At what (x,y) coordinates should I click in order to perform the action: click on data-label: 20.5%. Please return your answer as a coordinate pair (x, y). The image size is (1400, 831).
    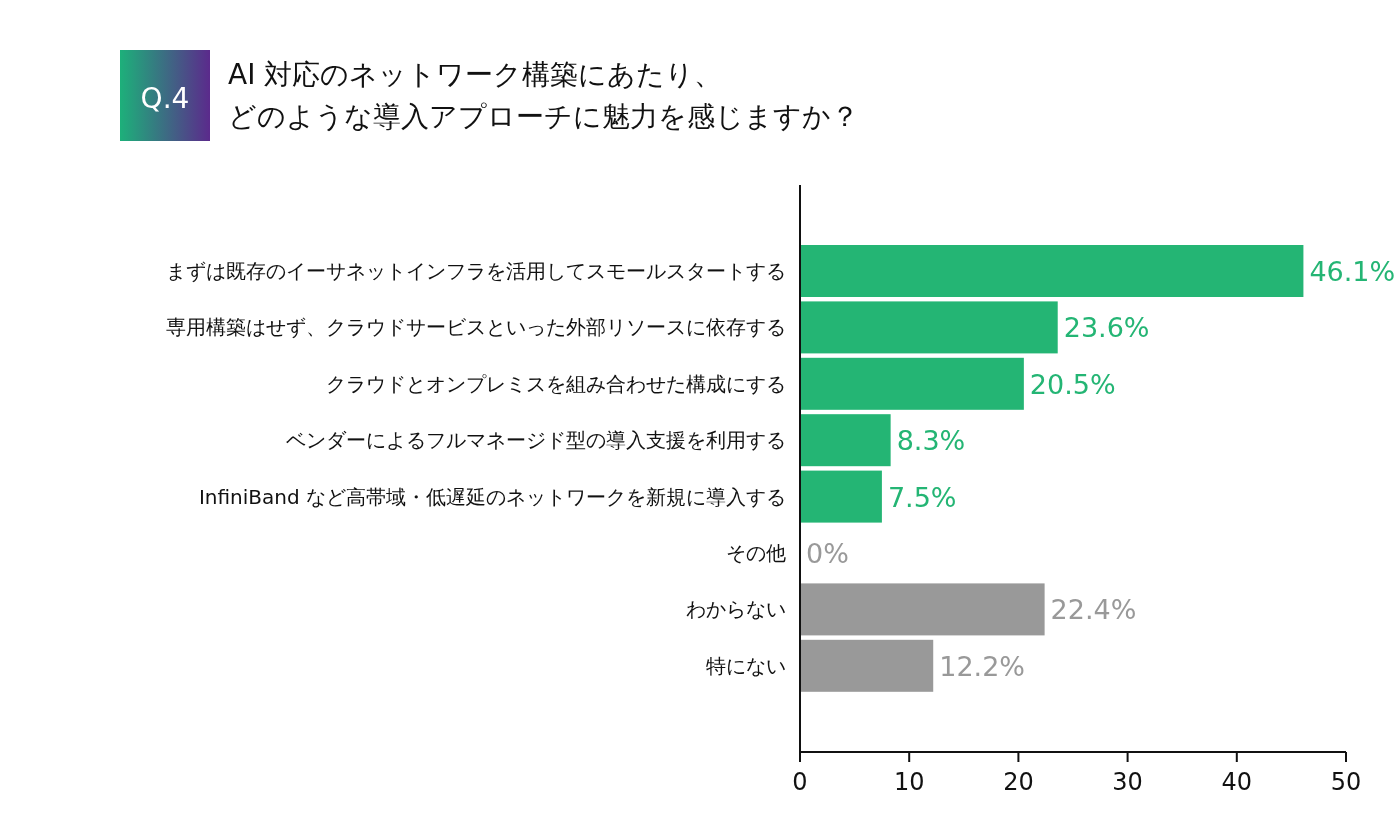
    Looking at the image, I should click on (1072, 384).